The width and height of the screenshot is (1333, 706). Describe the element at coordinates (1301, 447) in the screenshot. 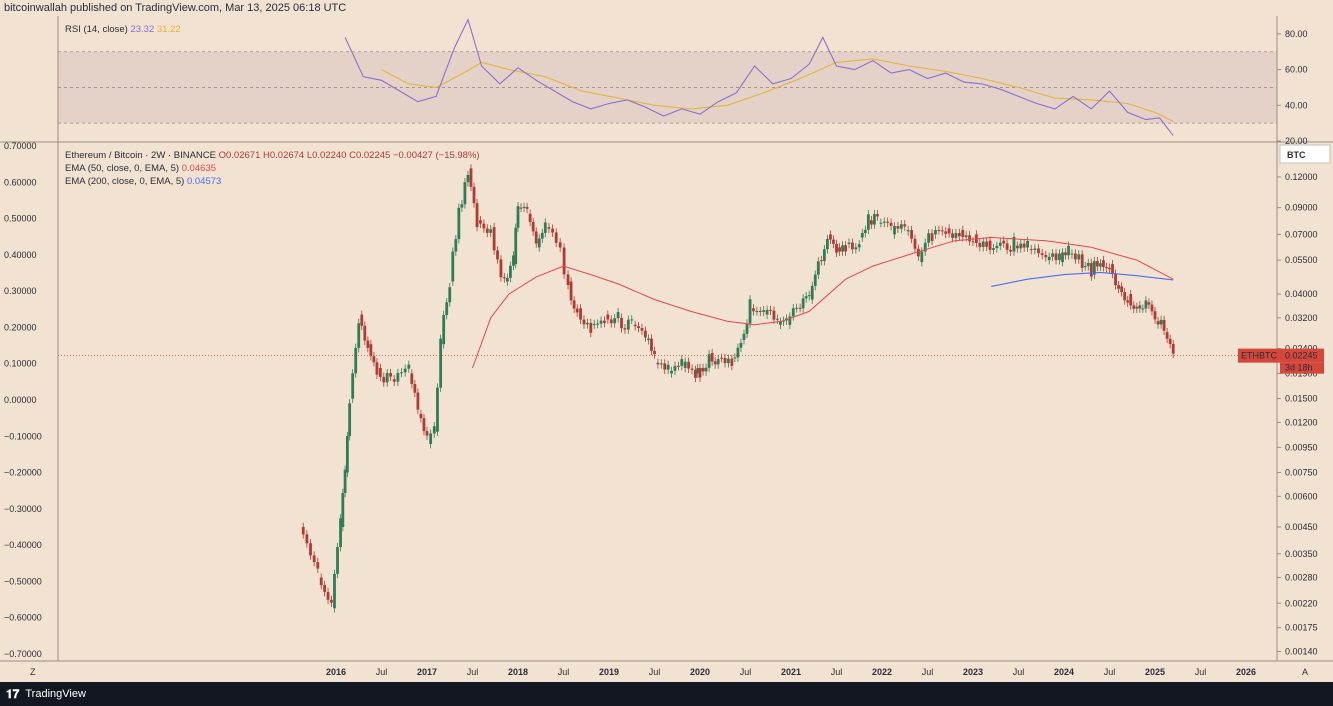

I see `right-axis-label: 0.00950` at that location.